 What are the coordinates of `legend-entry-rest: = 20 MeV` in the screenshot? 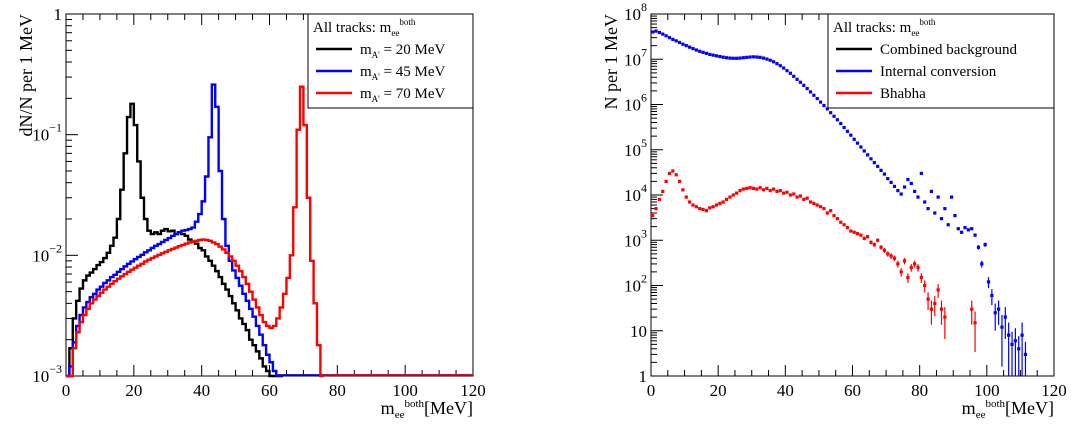 It's located at (413, 50).